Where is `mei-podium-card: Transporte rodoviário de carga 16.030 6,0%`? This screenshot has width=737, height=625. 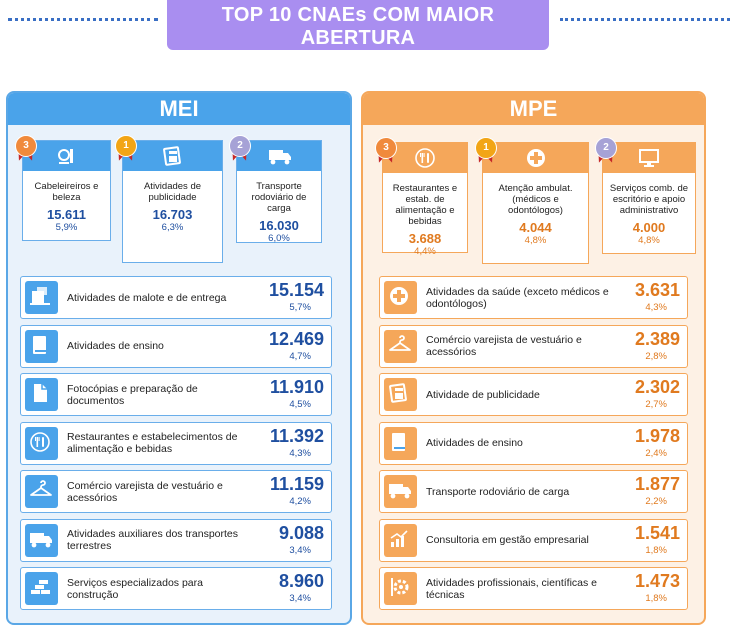
mei-podium-card: Transporte rodoviário de carga 16.030 6,0% is located at coordinates (279, 192).